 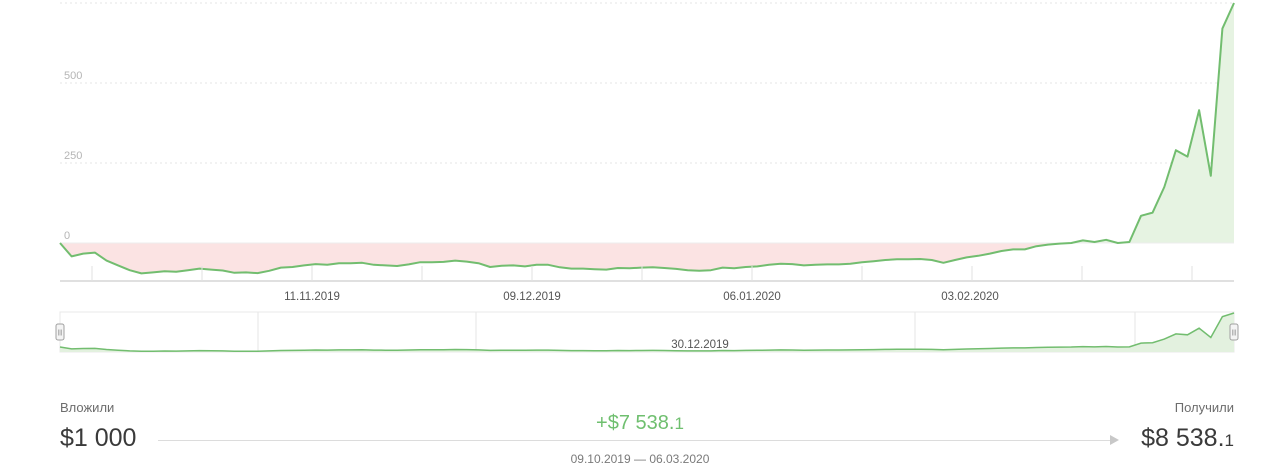 What do you see at coordinates (647, 258) in the screenshot?
I see `negative-area` at bounding box center [647, 258].